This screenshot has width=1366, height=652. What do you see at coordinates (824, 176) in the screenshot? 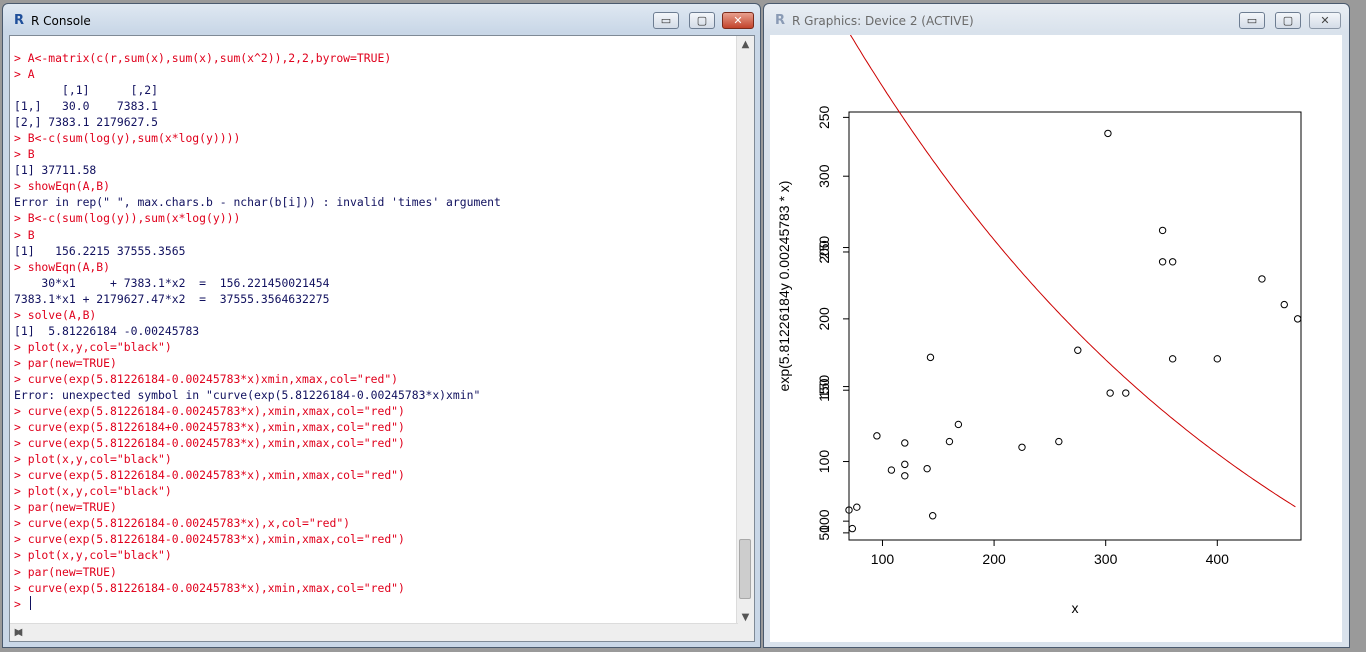
I see `y-tick-label: 300` at bounding box center [824, 176].